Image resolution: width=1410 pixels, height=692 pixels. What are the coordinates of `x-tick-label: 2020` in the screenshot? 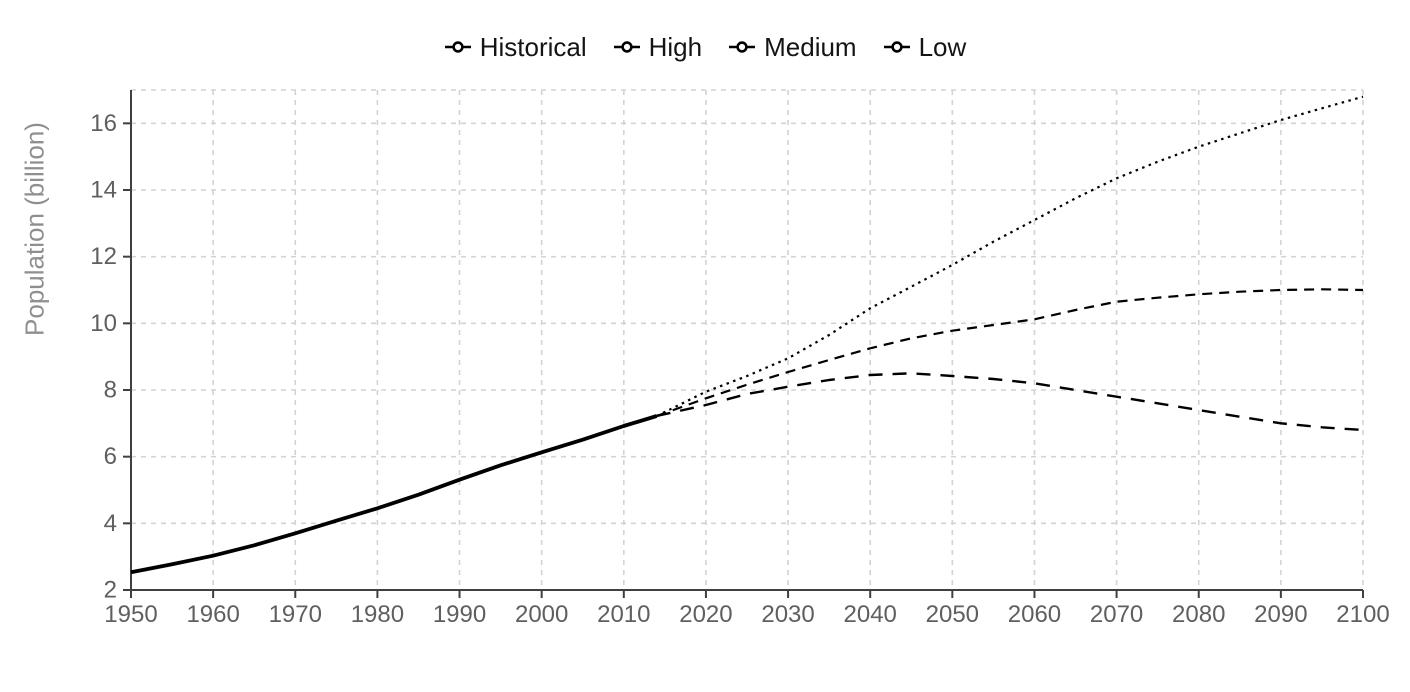 It's located at (705, 614).